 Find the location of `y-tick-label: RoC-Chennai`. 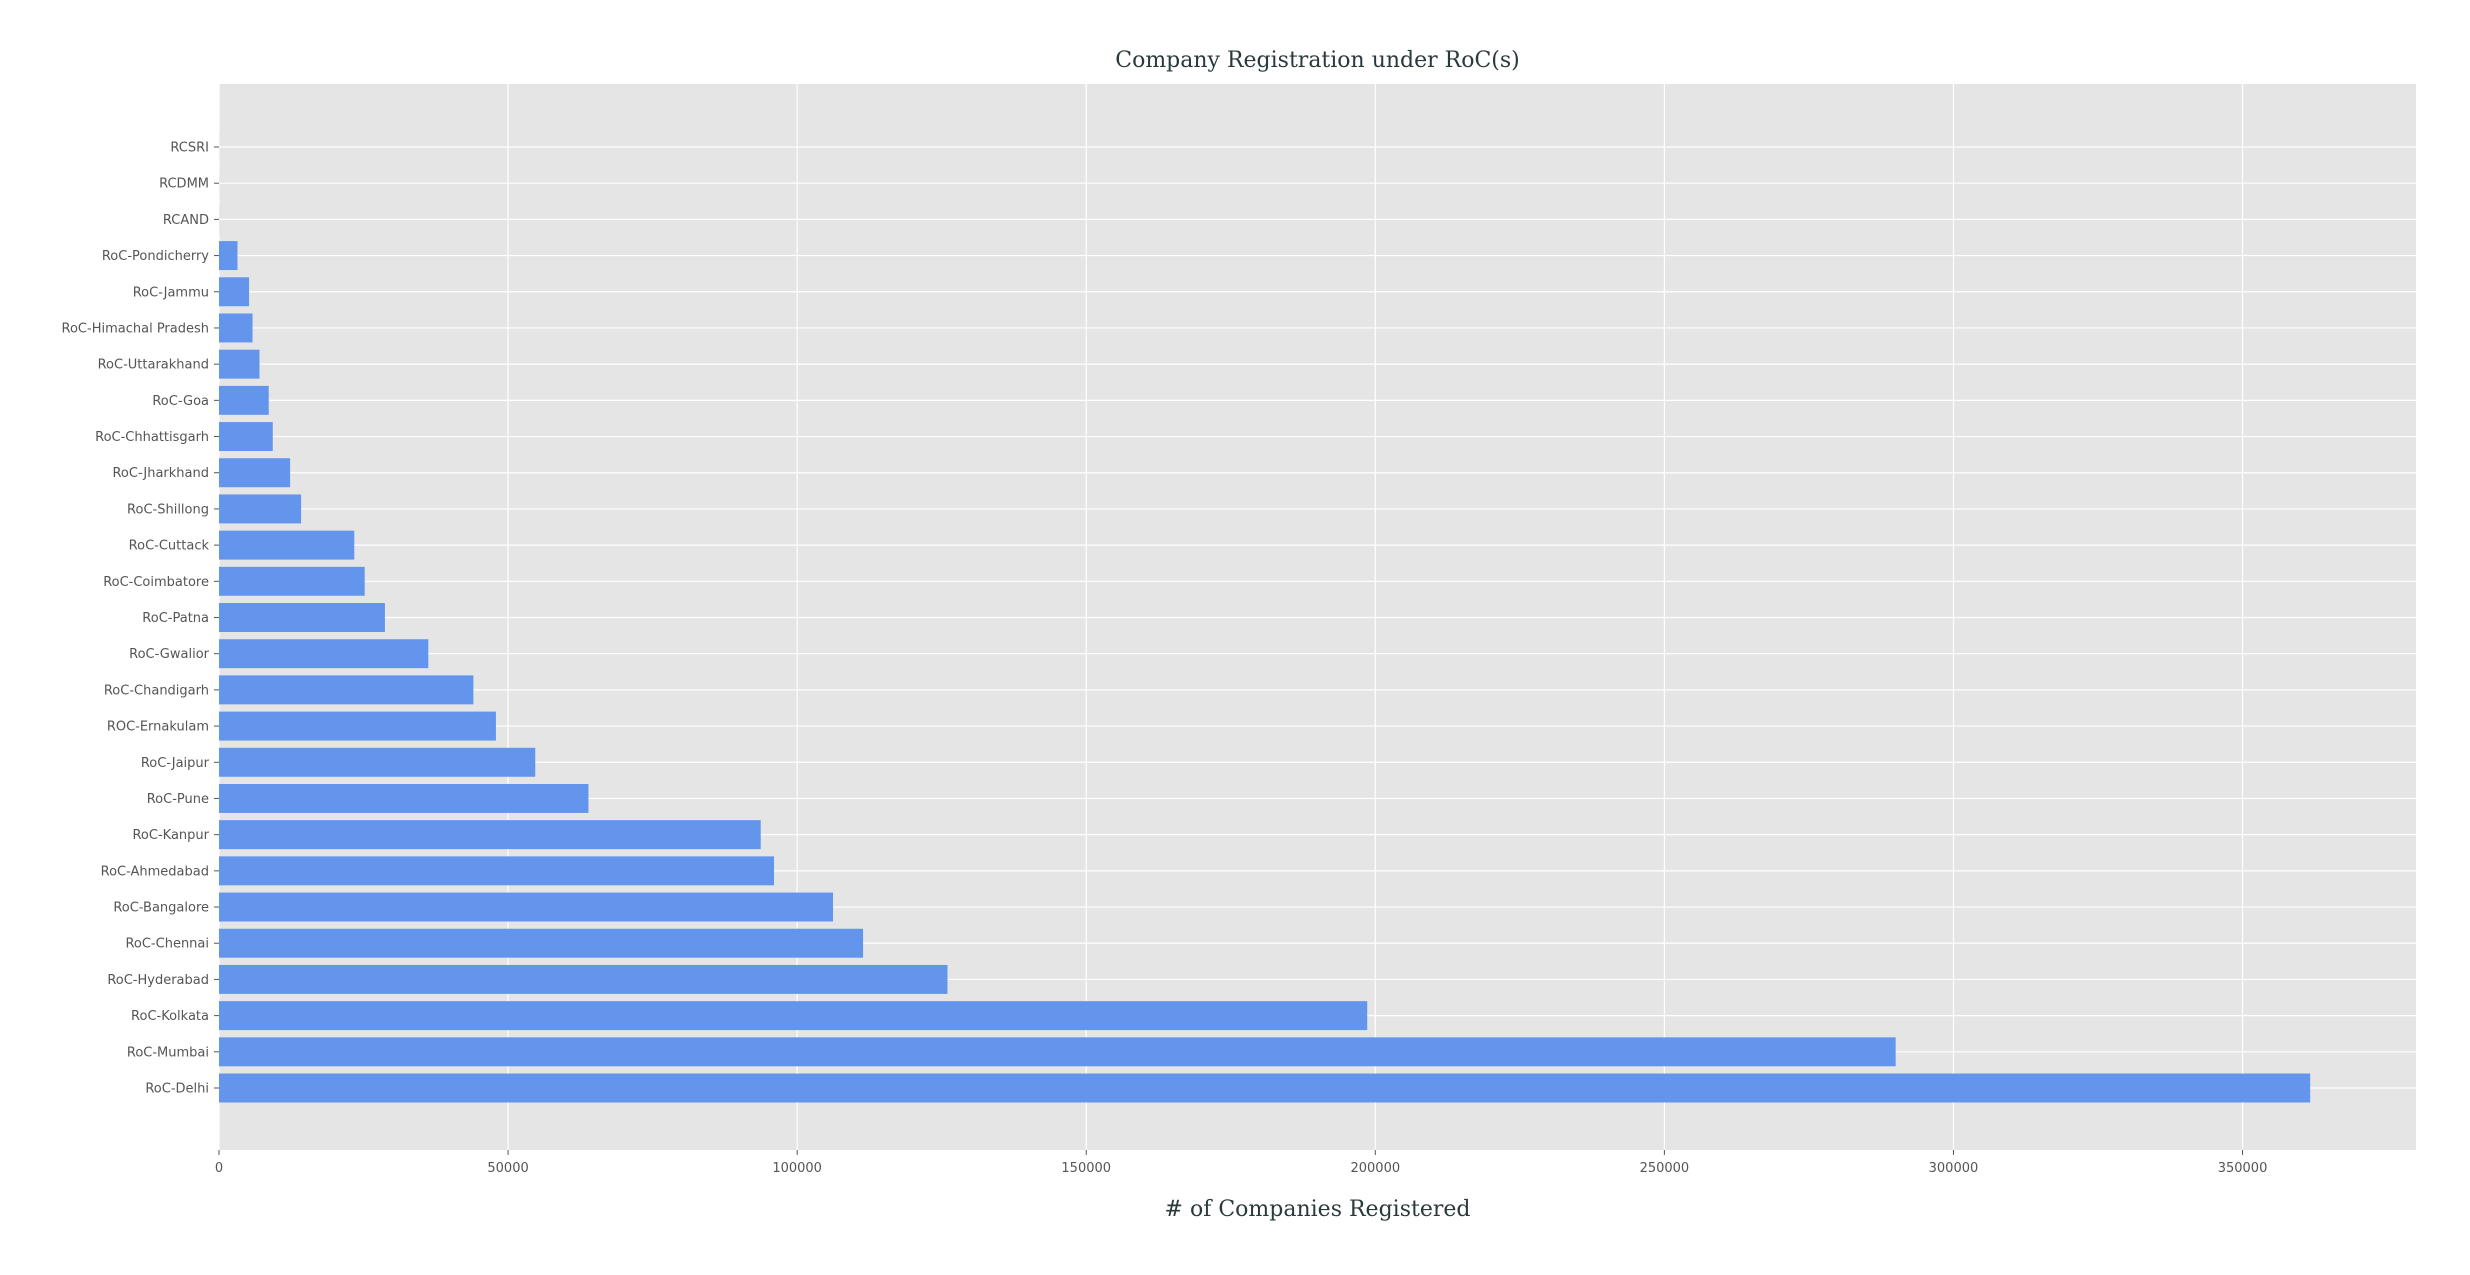

y-tick-label: RoC-Chennai is located at coordinates (167, 944).